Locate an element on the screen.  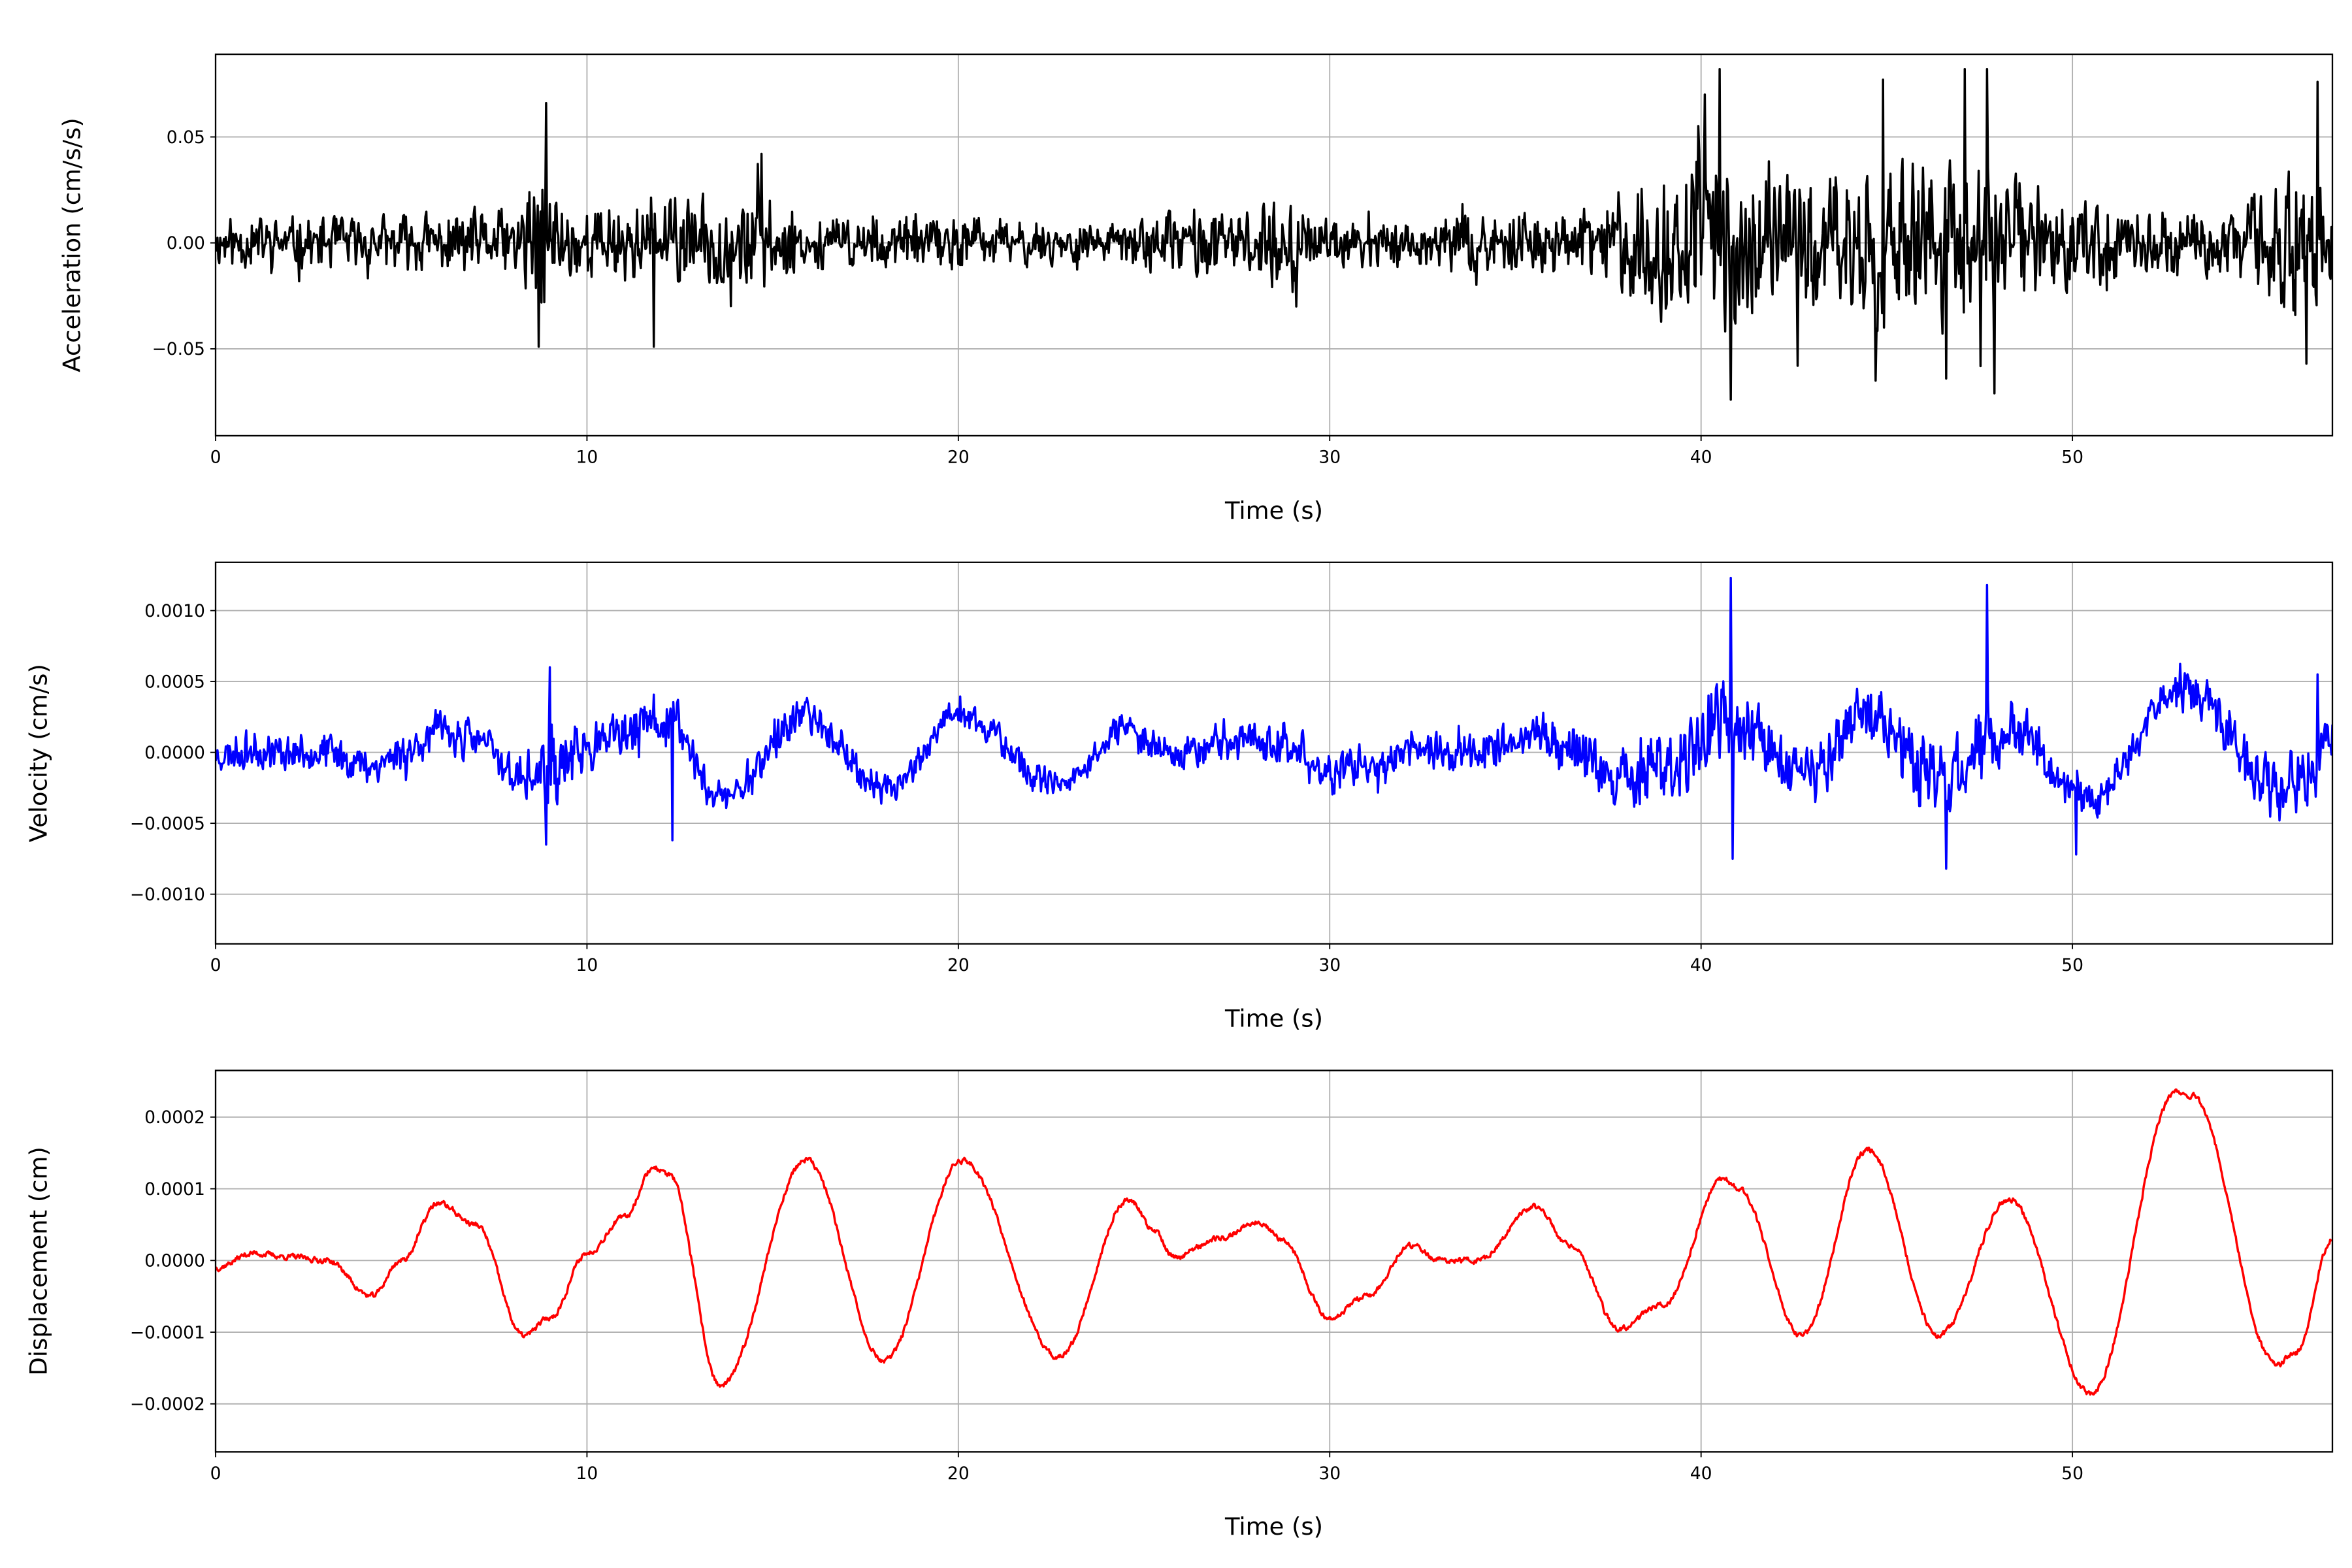
y-tick-label: −0.05 is located at coordinates (178, 349).